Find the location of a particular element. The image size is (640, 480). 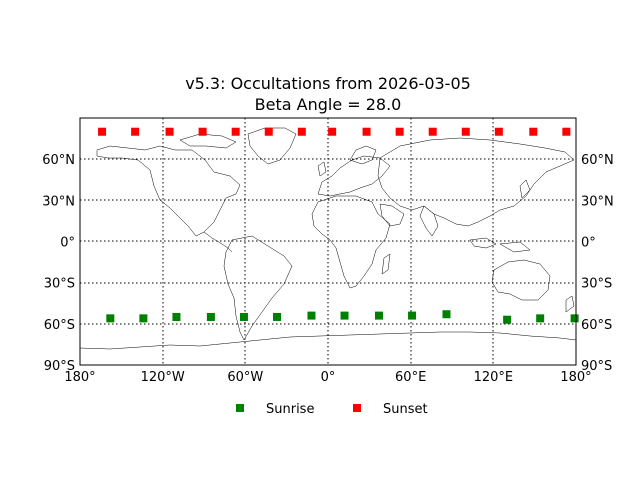

chart-title: v5.3: Occultations from 2026-03-05 is located at coordinates (328, 83).